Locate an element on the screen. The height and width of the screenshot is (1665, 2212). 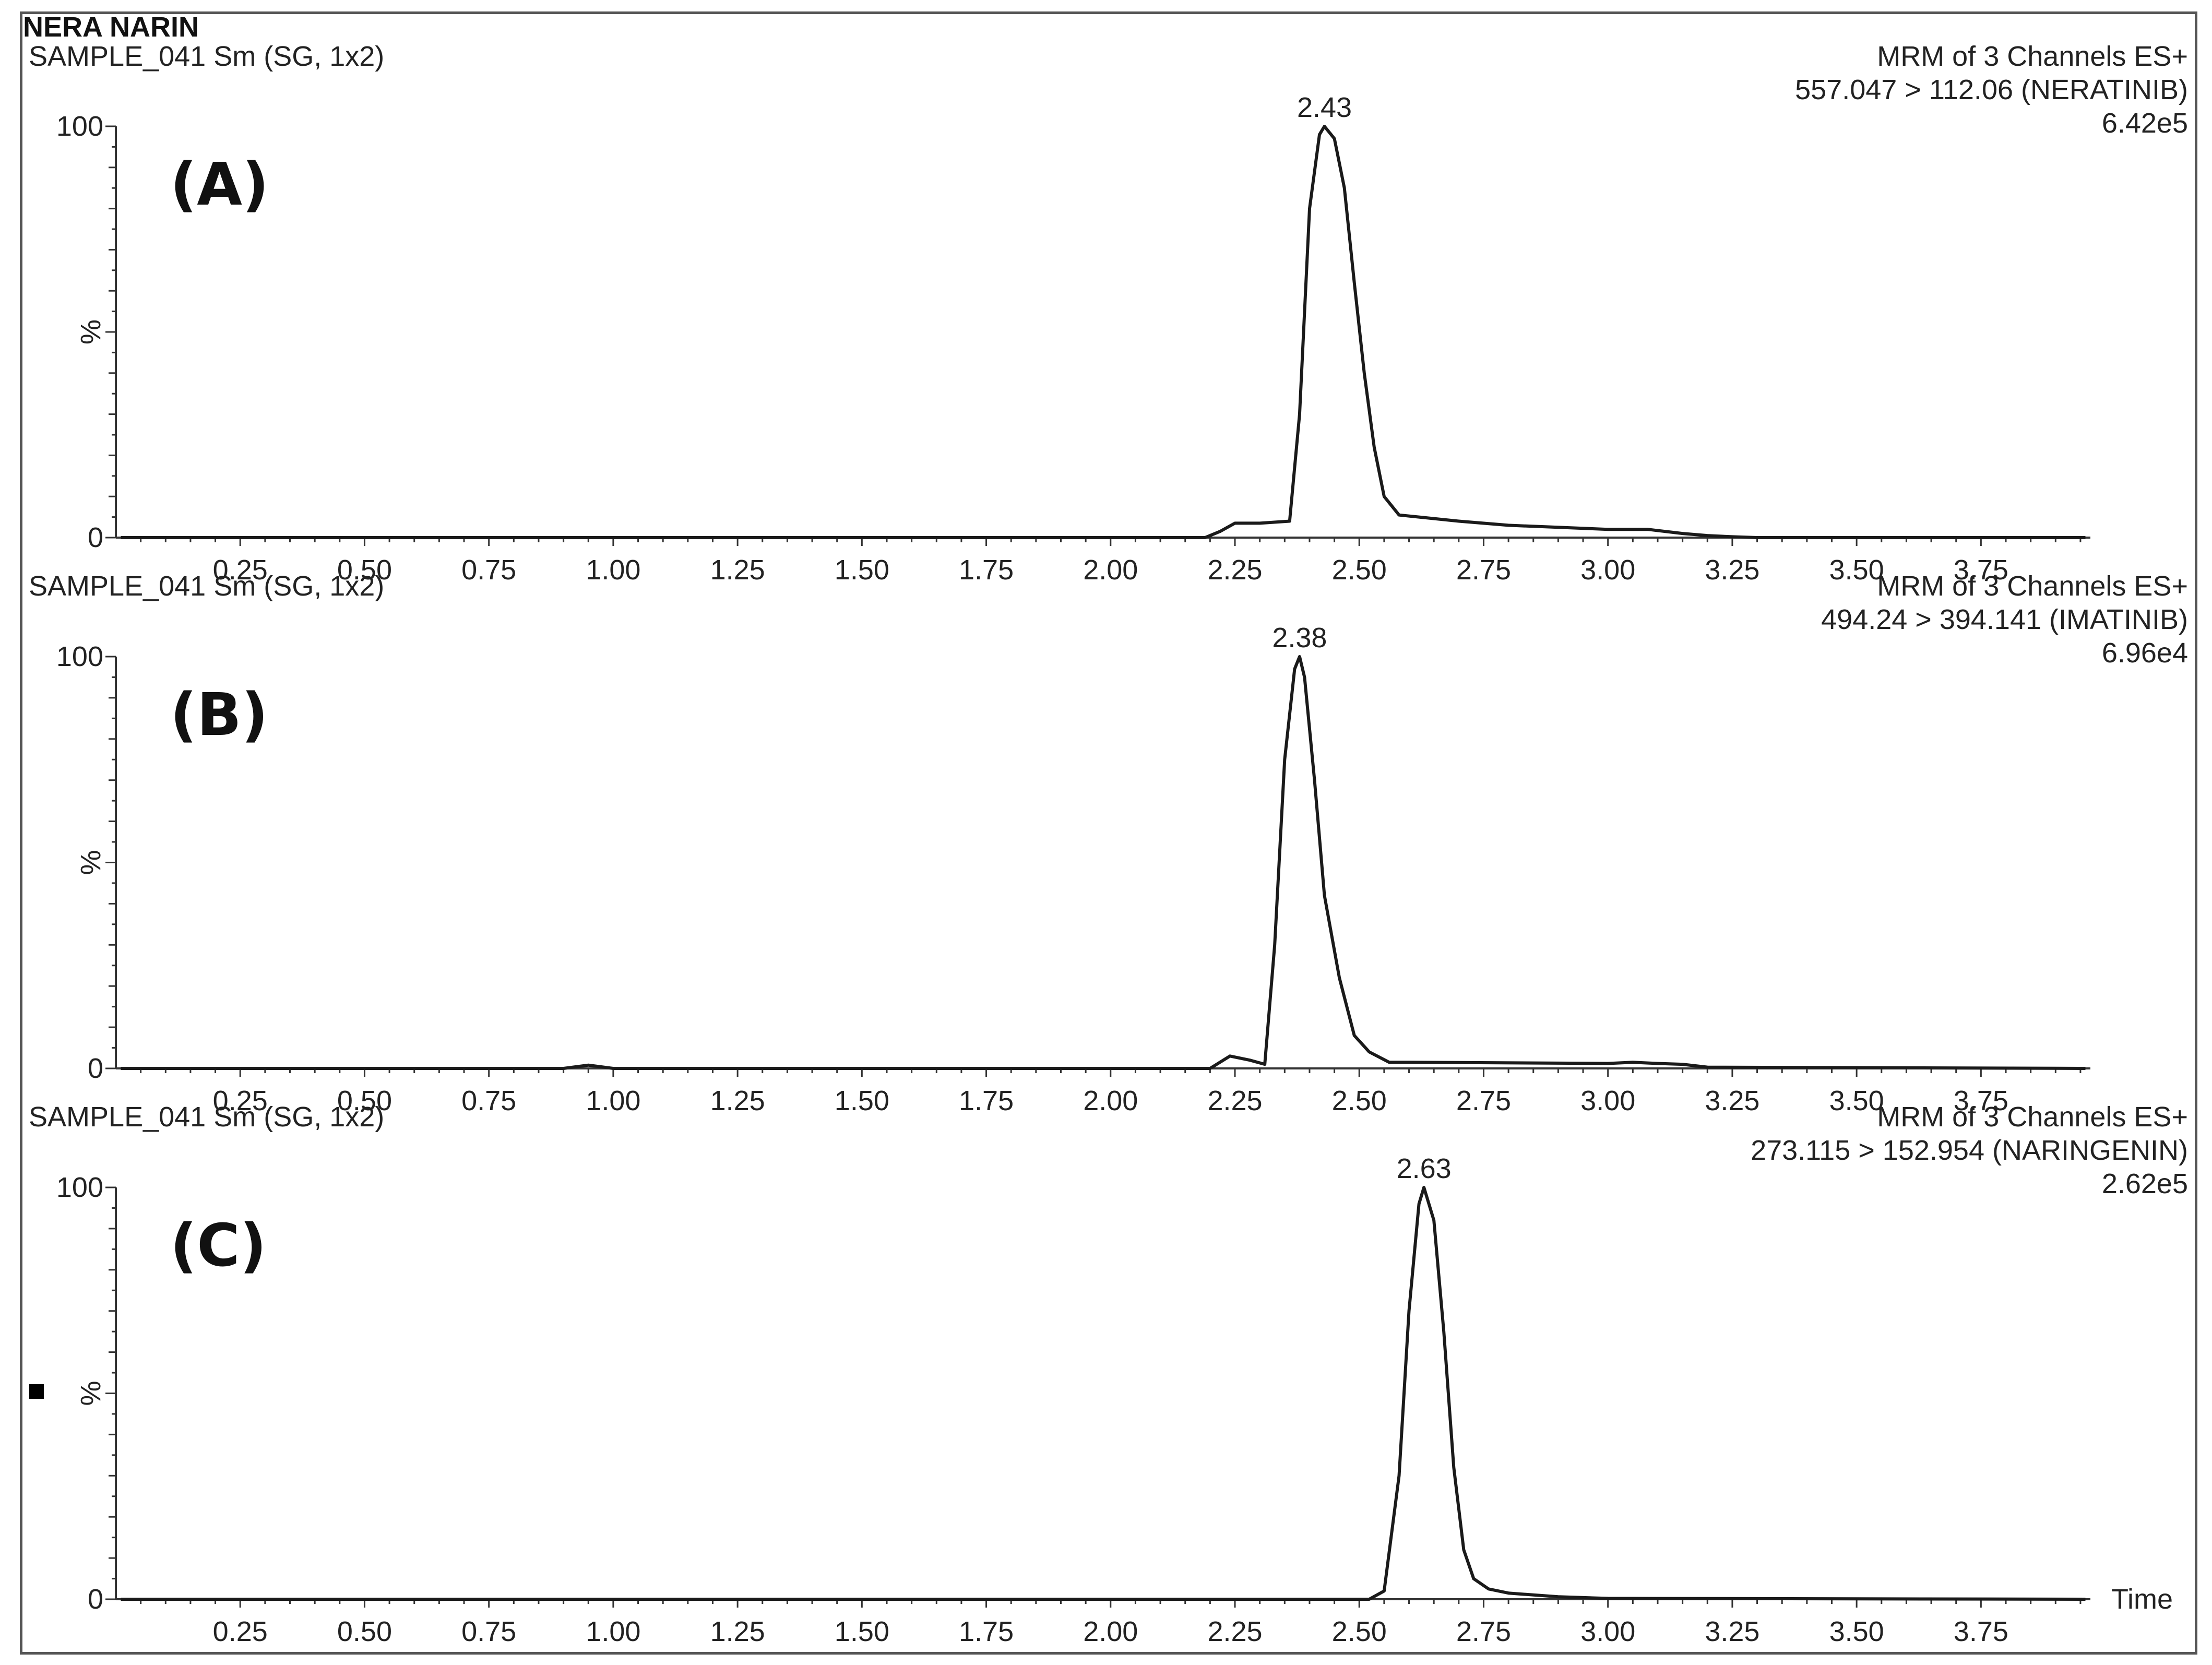
header-right-line-2: 494.24 > 394.141 (IMATINIB) is located at coordinates (2004, 619).